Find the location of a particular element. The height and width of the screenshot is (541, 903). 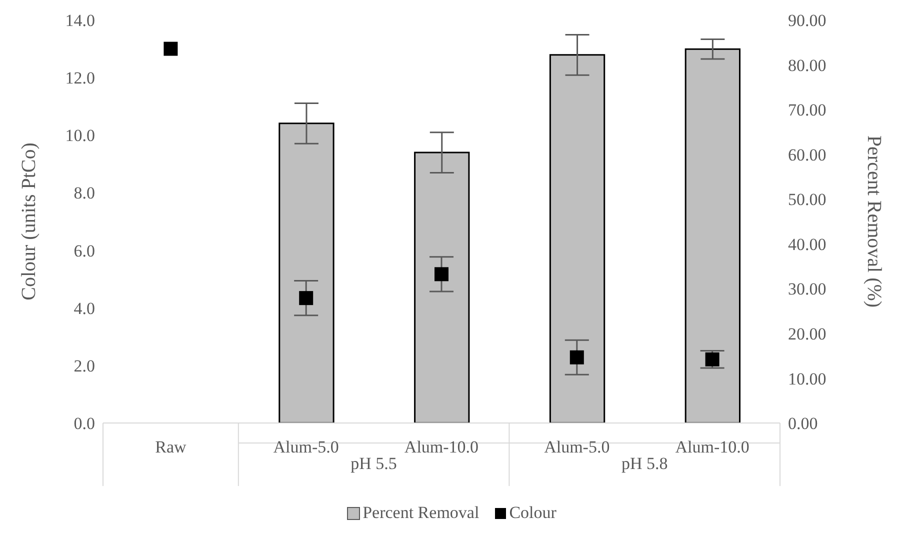

y2-tick-label: 0.00 is located at coordinates (803, 424).